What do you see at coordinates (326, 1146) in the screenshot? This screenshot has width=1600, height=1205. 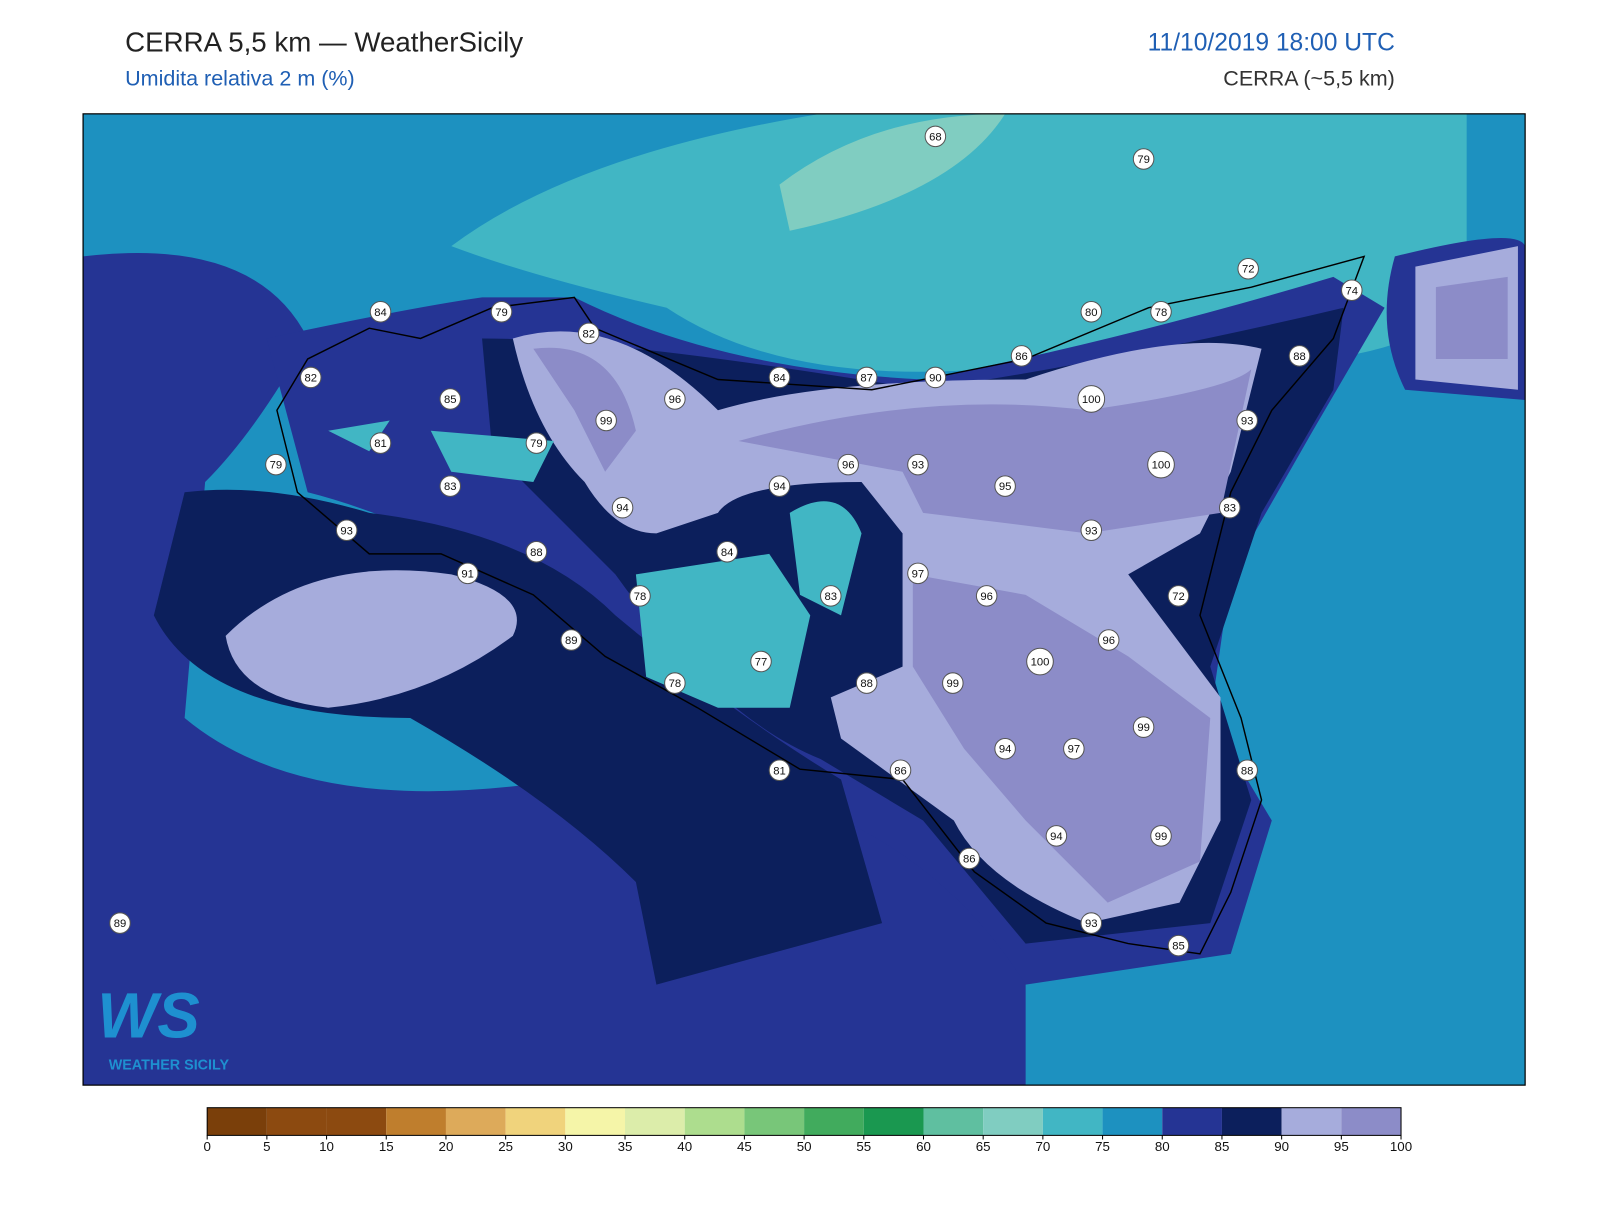 I see `colorbar-tick-label: 10` at bounding box center [326, 1146].